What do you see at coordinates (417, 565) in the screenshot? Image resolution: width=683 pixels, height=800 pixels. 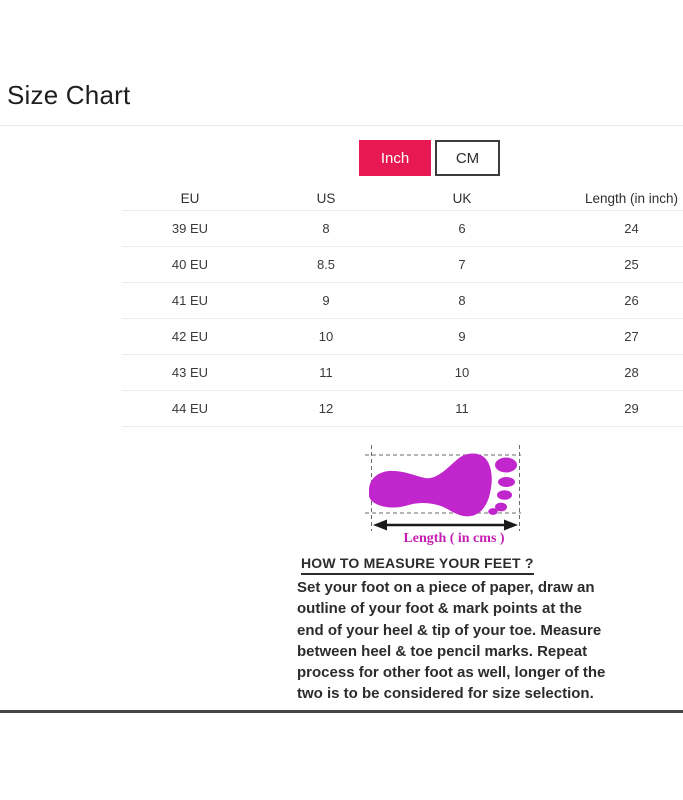 I see `howto-heading: HOW TO MEASURE YOUR FEET ?` at bounding box center [417, 565].